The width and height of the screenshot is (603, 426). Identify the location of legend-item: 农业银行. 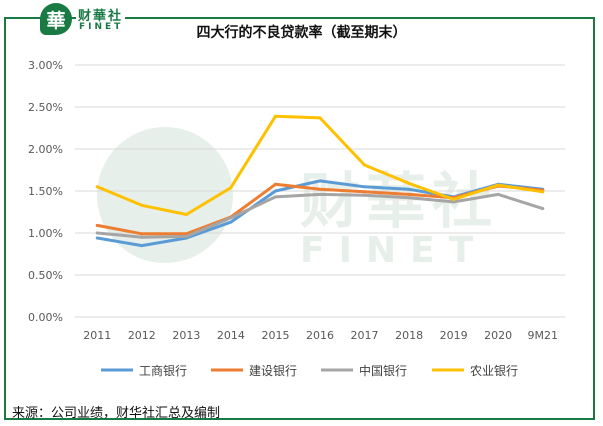
(475, 371).